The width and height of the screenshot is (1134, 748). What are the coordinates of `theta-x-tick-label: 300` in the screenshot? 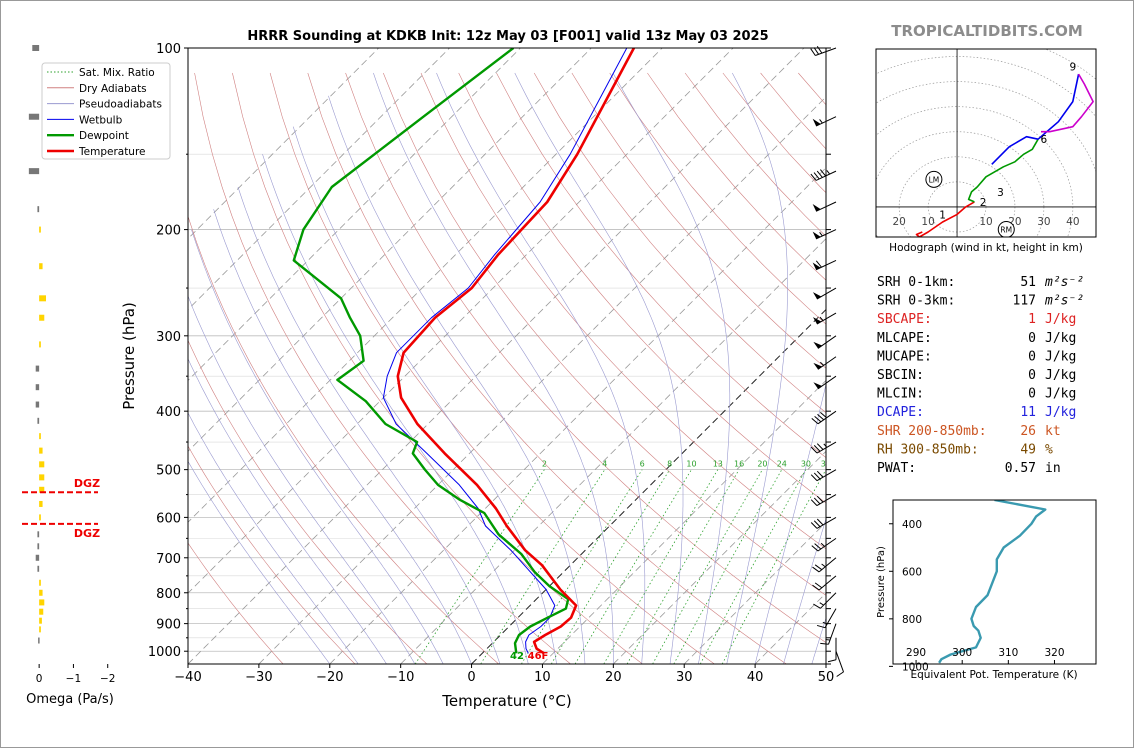 It's located at (962, 653).